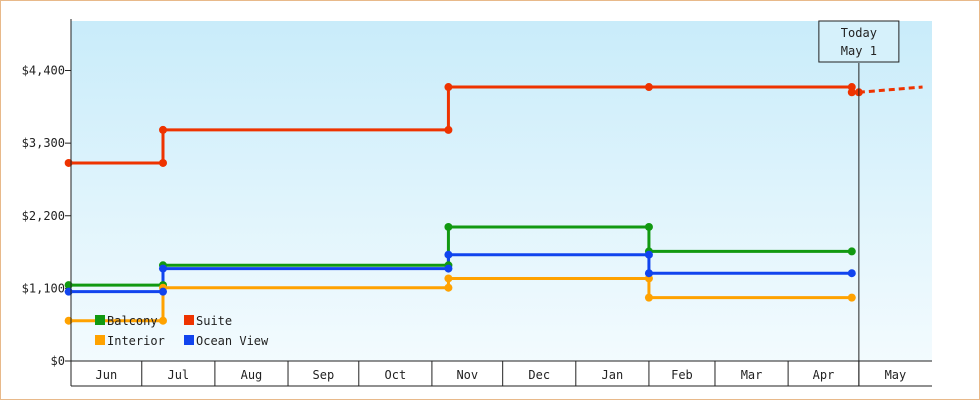 This screenshot has width=980, height=400. What do you see at coordinates (613, 375) in the screenshot?
I see `x-tick-label-jan: Jan` at bounding box center [613, 375].